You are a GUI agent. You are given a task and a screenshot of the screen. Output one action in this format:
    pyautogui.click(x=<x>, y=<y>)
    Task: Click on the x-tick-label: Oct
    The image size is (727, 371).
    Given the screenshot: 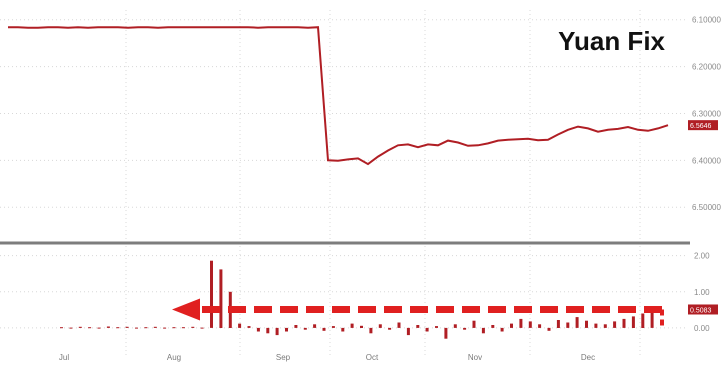 What is the action you would take?
    pyautogui.click(x=372, y=357)
    